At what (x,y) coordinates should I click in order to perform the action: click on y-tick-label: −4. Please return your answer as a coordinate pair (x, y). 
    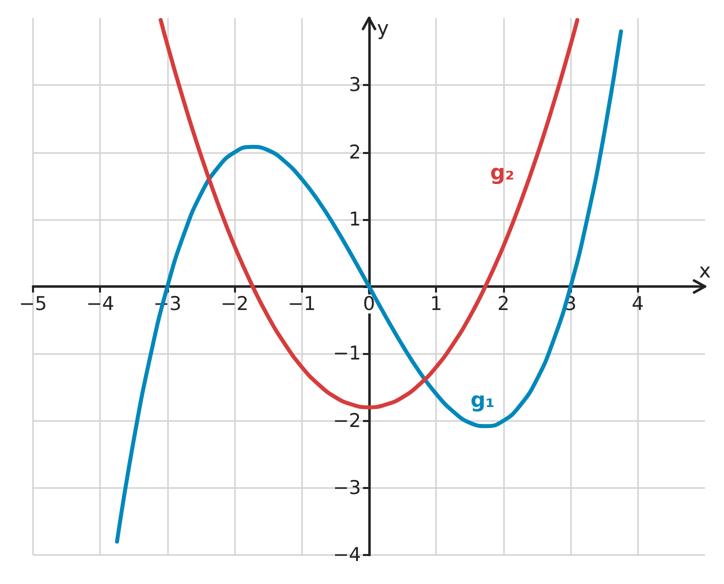
    Looking at the image, I should click on (346, 555).